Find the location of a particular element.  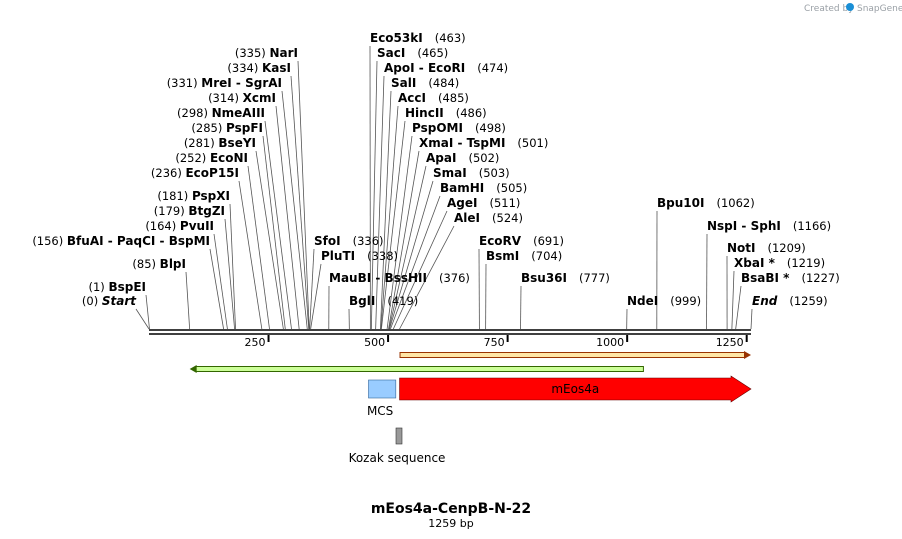

site-ndei: NdeI (999) is located at coordinates (664, 301).